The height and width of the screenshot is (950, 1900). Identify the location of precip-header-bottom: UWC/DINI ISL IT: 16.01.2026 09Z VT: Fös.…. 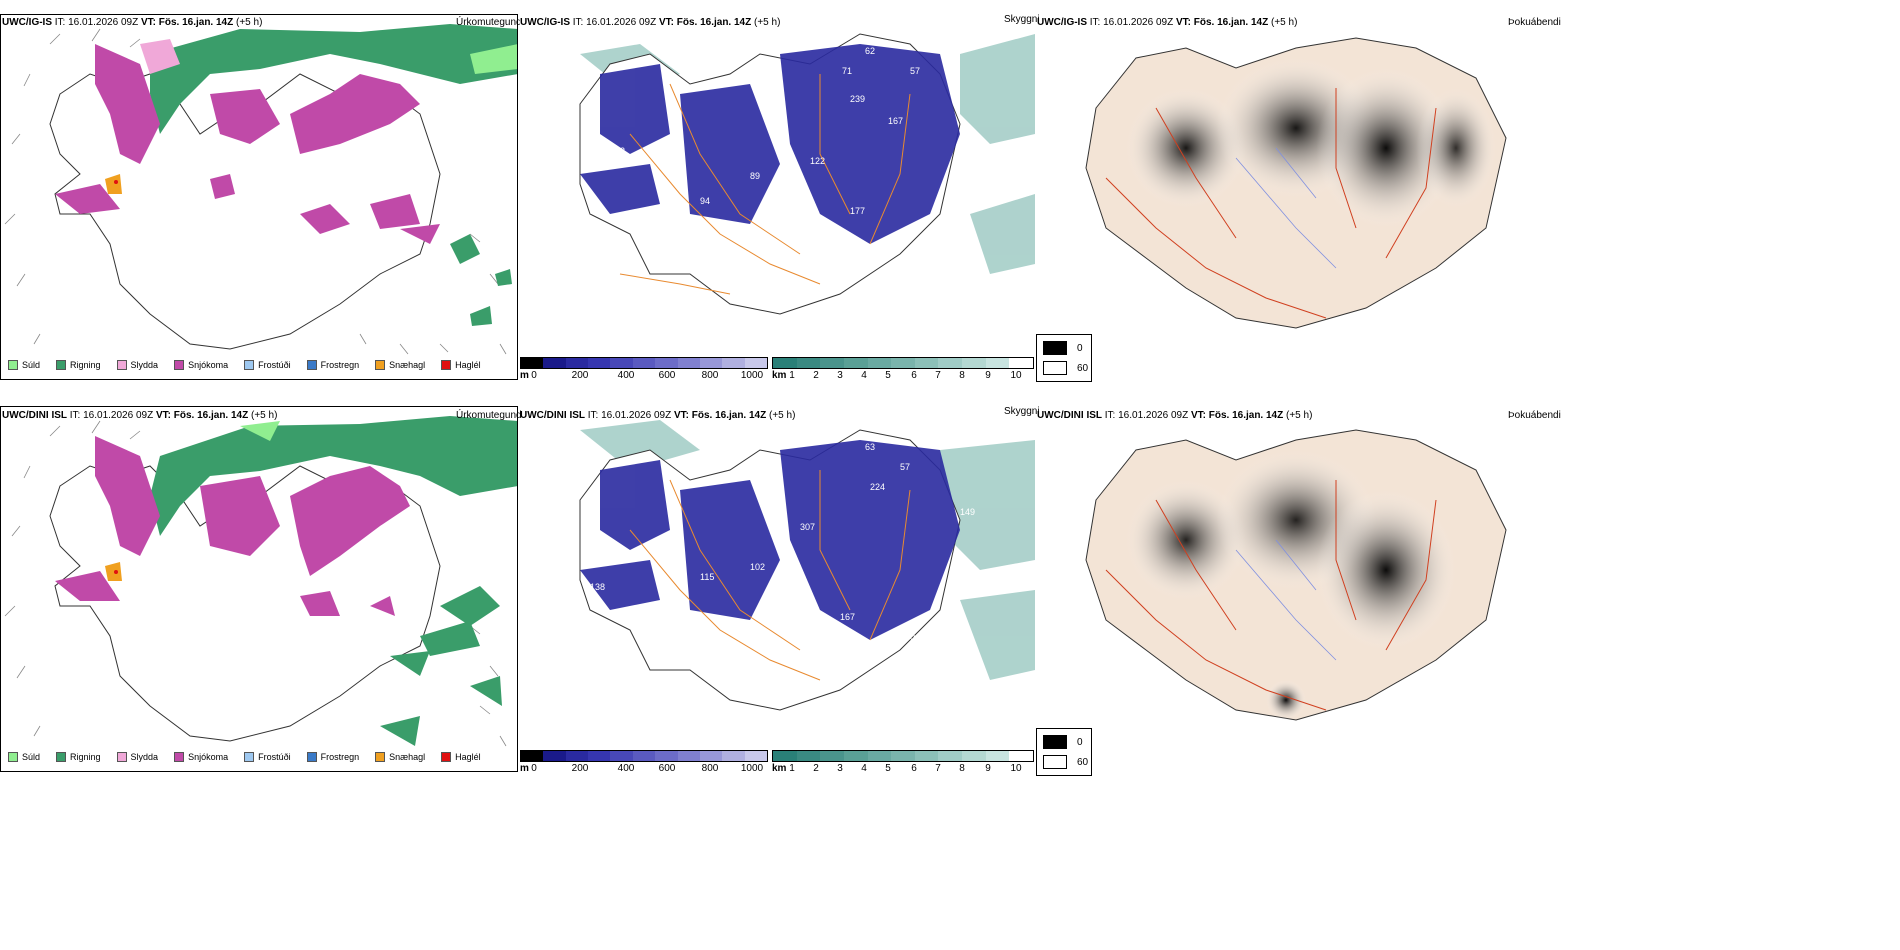
(139, 416).